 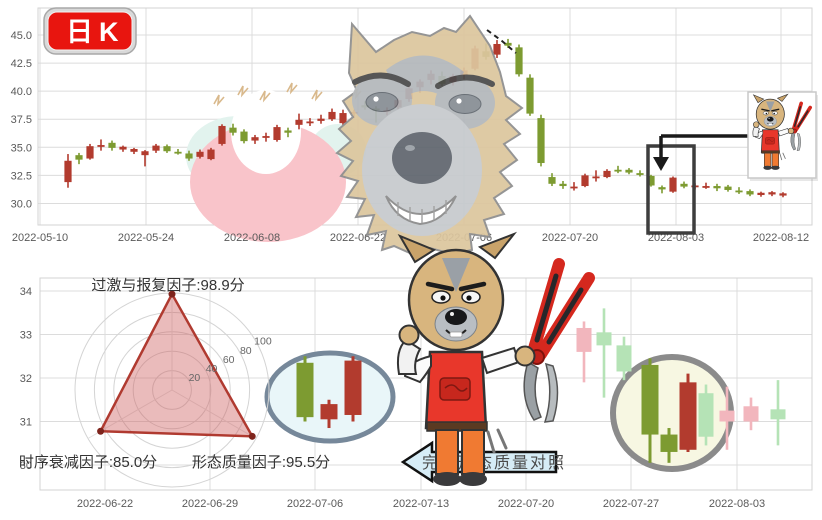 I want to click on mascot-right-shoe, so click(x=473, y=479).